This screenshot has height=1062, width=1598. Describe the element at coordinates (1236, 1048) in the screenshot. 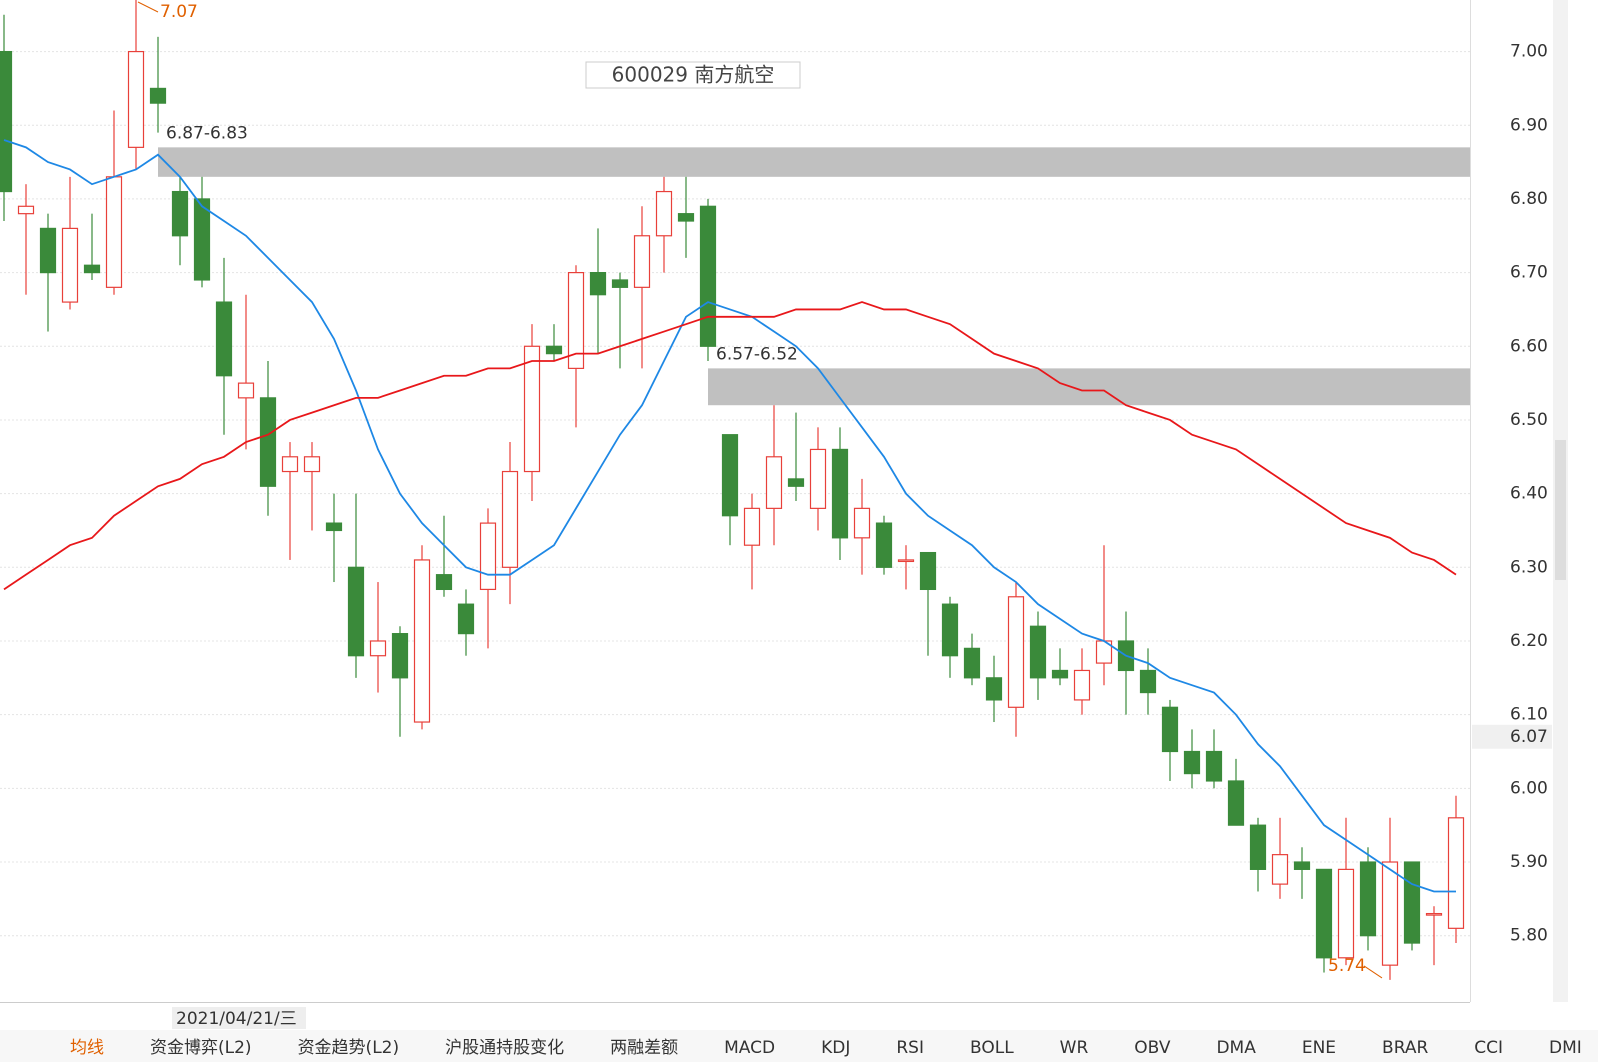

I see `tab: DMA` at that location.